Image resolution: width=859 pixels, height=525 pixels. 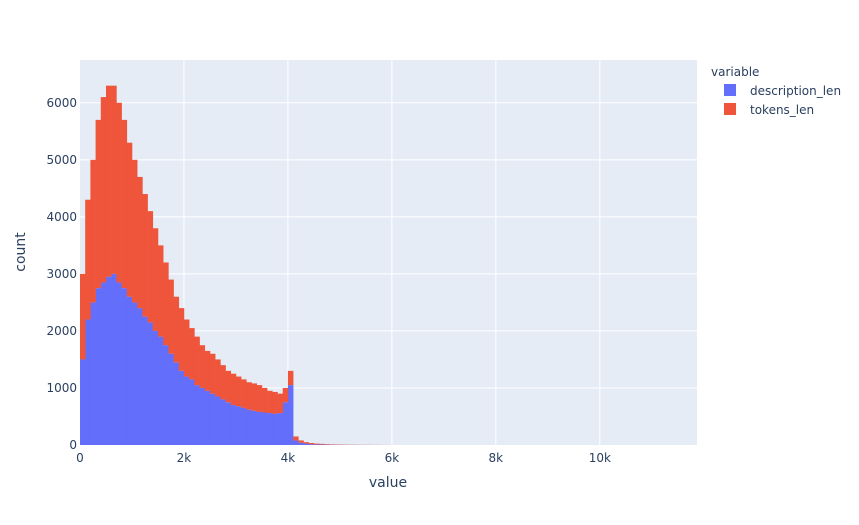 I want to click on legend-item-tokens-len: tokens_len, so click(x=769, y=110).